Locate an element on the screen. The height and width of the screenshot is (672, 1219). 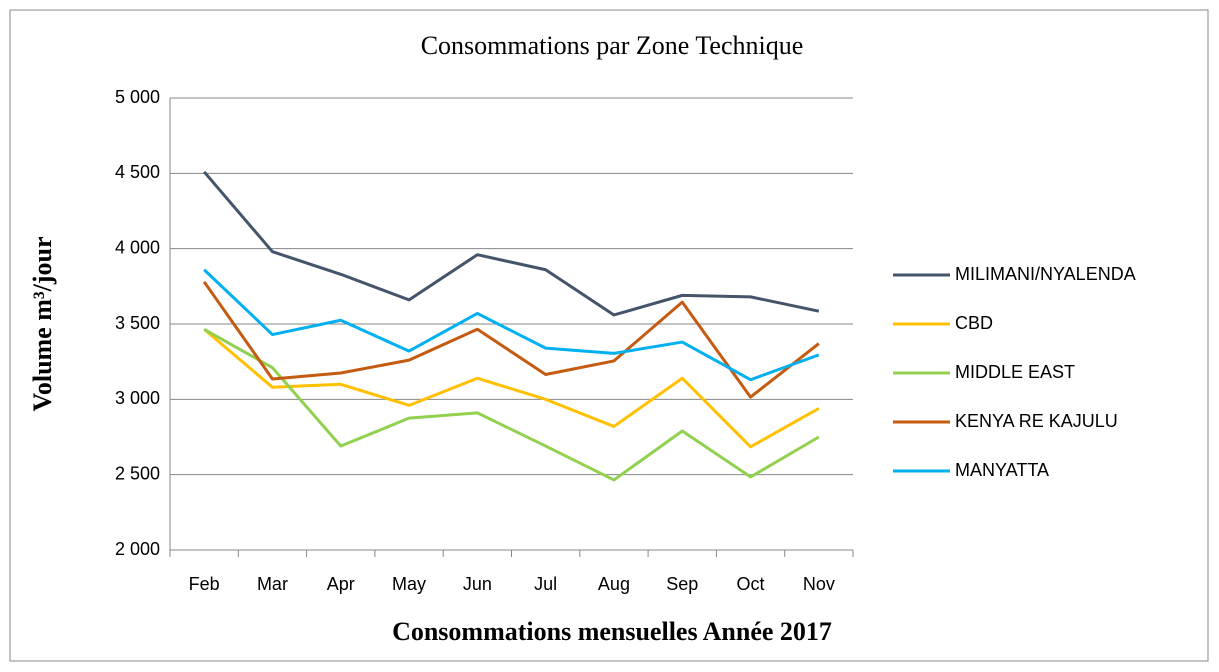
y-tick-label: 4 500 is located at coordinates (137, 172).